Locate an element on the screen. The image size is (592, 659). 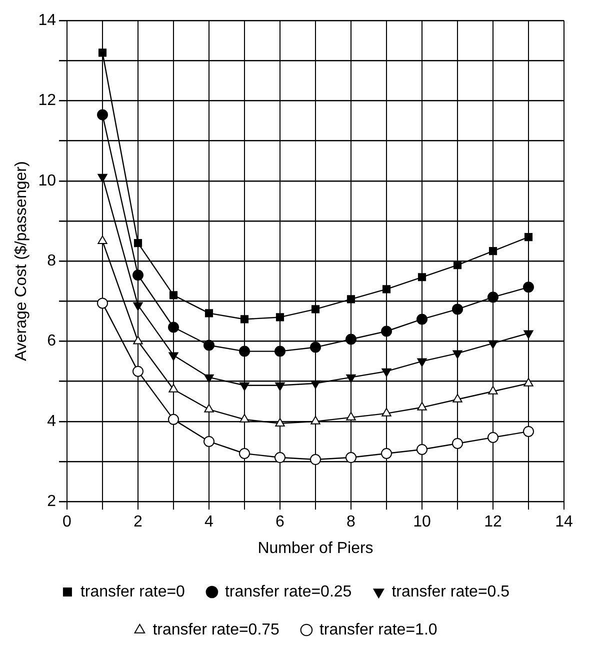
y-tick-label: 14 is located at coordinates (47, 21).